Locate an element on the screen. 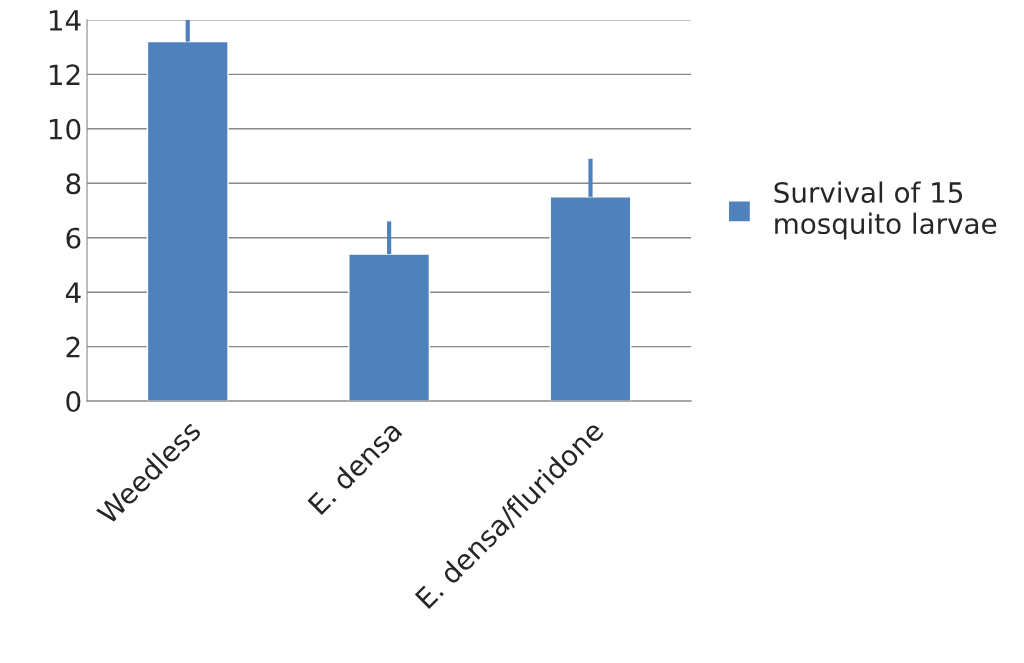  y-tick-label: 4 is located at coordinates (73, 292).